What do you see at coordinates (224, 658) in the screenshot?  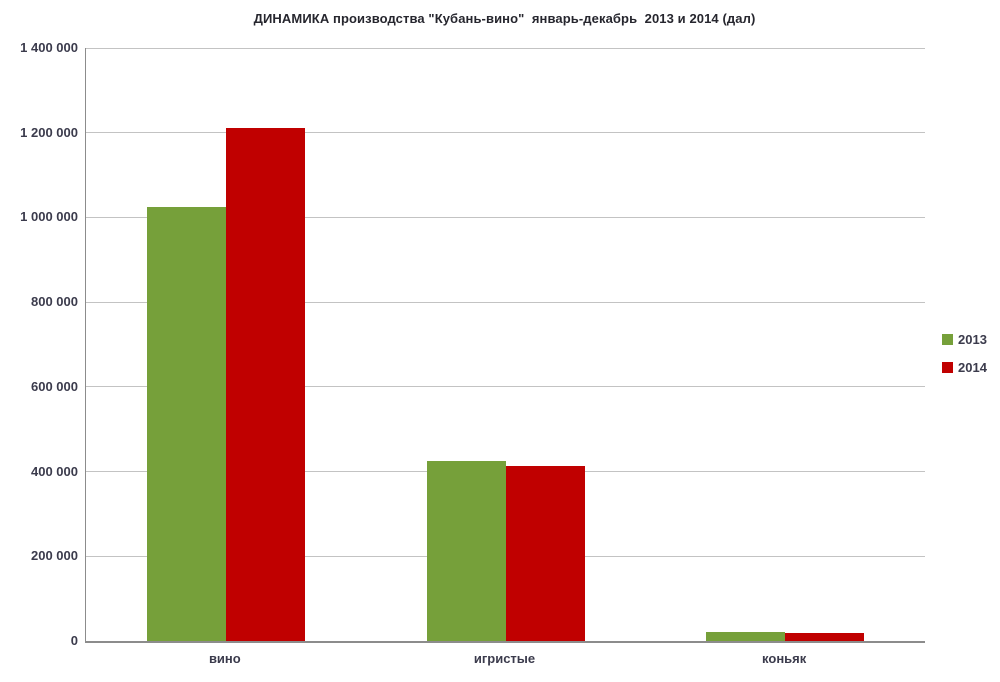 I see `x-category-label-вино: вино` at bounding box center [224, 658].